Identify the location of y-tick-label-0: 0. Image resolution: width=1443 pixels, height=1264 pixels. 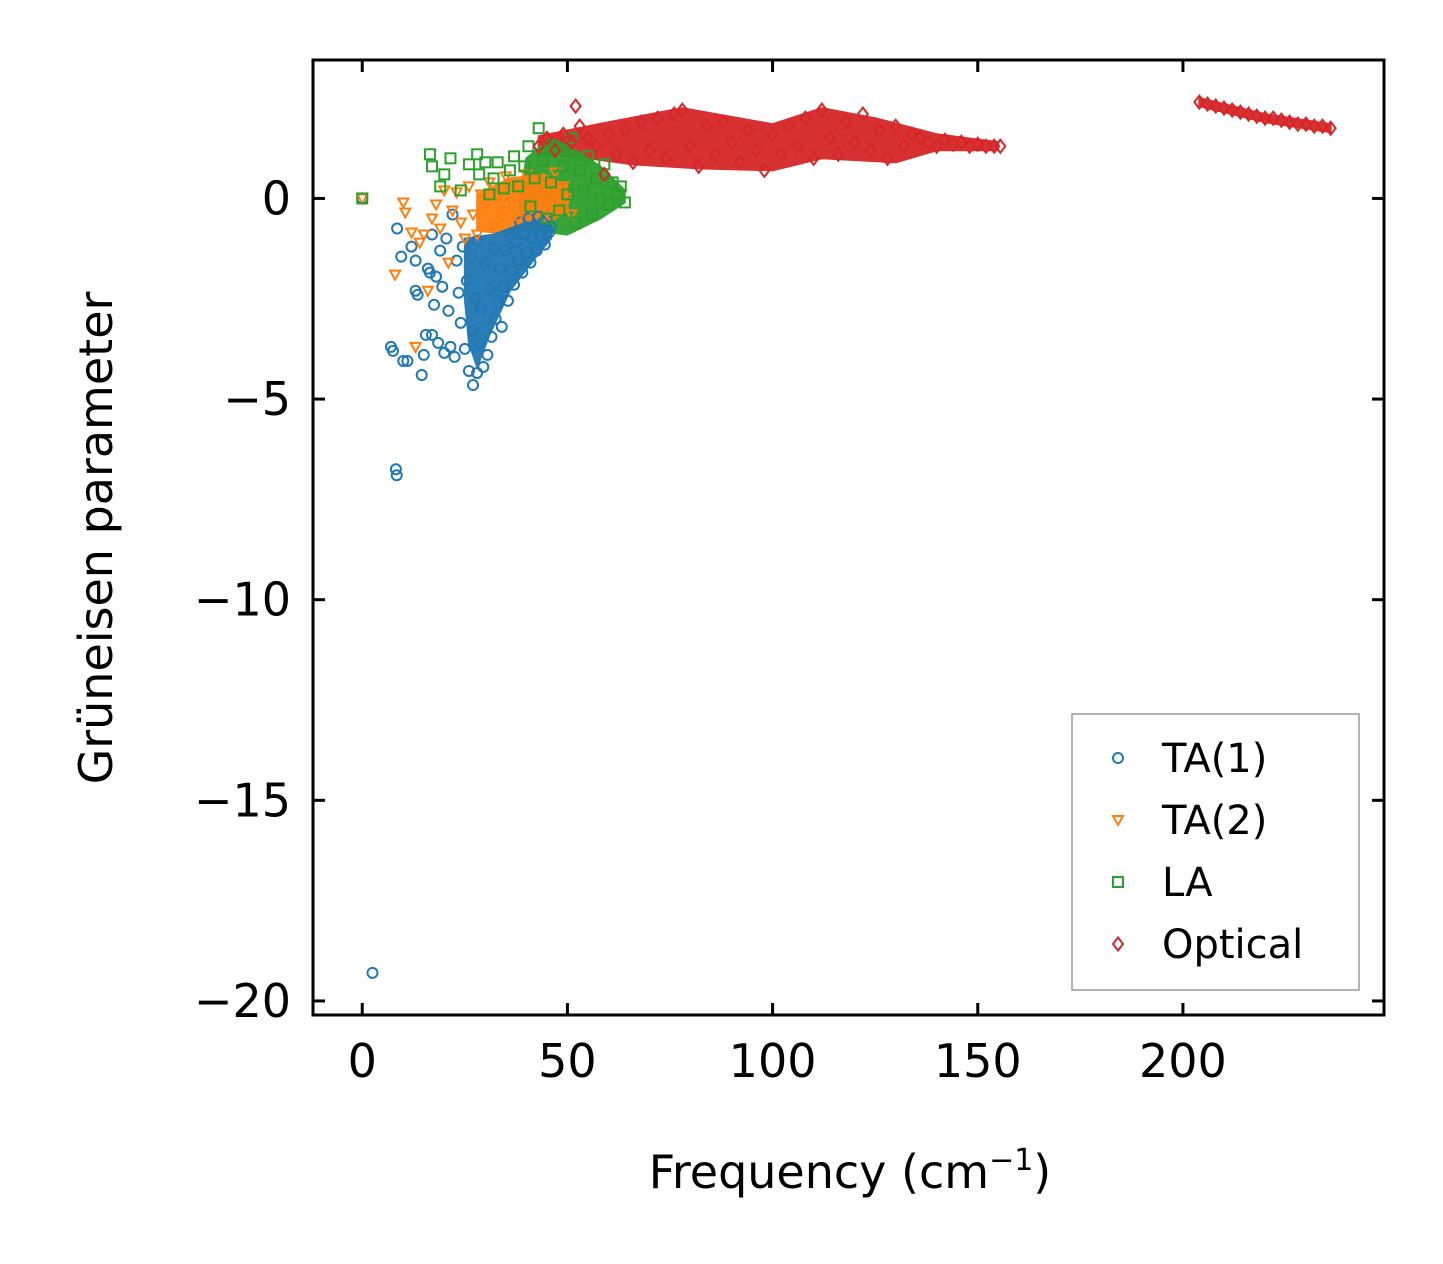
(276, 198).